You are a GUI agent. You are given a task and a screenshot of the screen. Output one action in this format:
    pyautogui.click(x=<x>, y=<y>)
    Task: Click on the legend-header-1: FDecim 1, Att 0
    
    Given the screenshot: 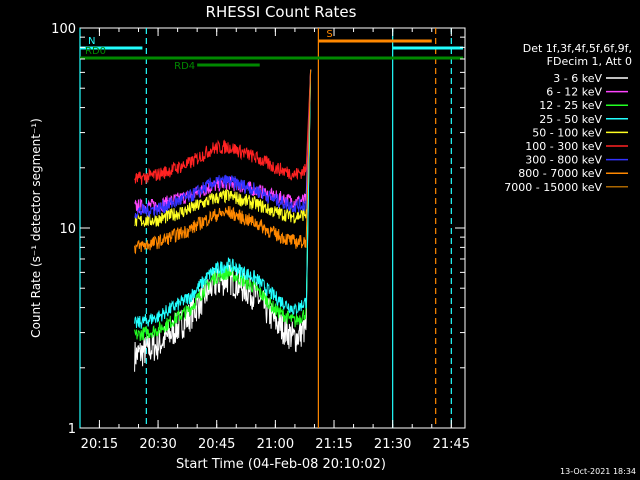 What is the action you would take?
    pyautogui.click(x=589, y=61)
    